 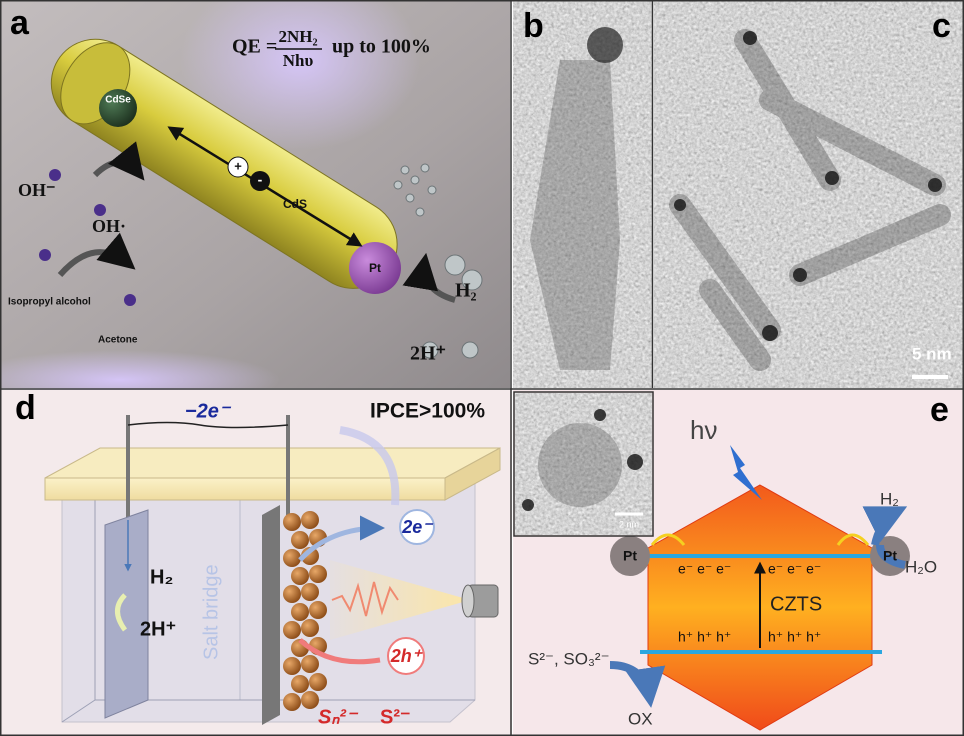 I want to click on sacrificial-label: S²⁻, SO₃²⁻, so click(x=569, y=658).